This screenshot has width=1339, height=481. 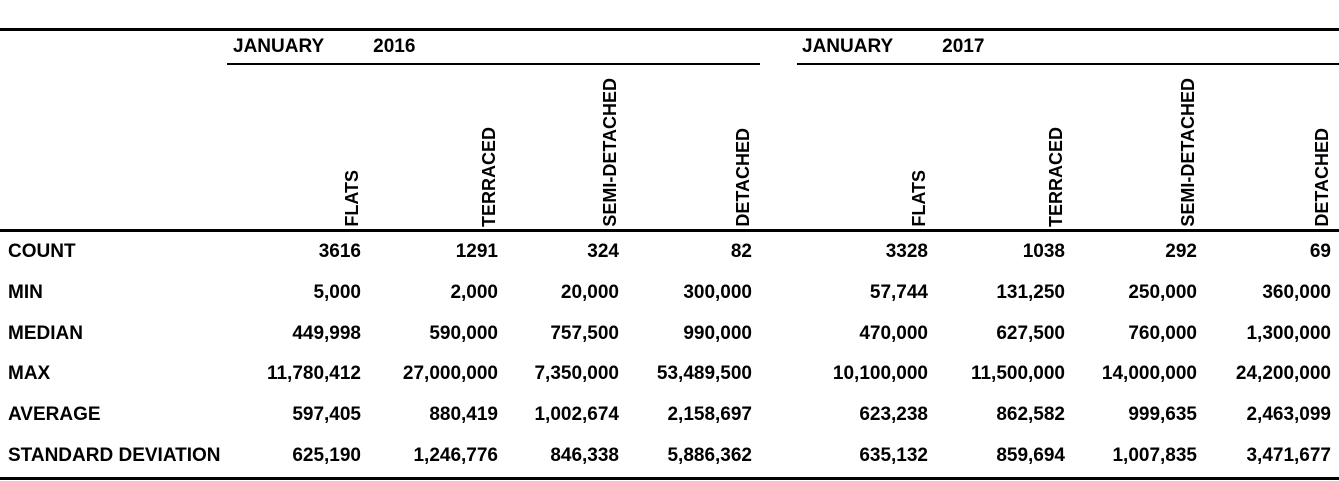 What do you see at coordinates (576, 374) in the screenshot?
I see `cell-max-2016-semi-detached: 7,350,000` at bounding box center [576, 374].